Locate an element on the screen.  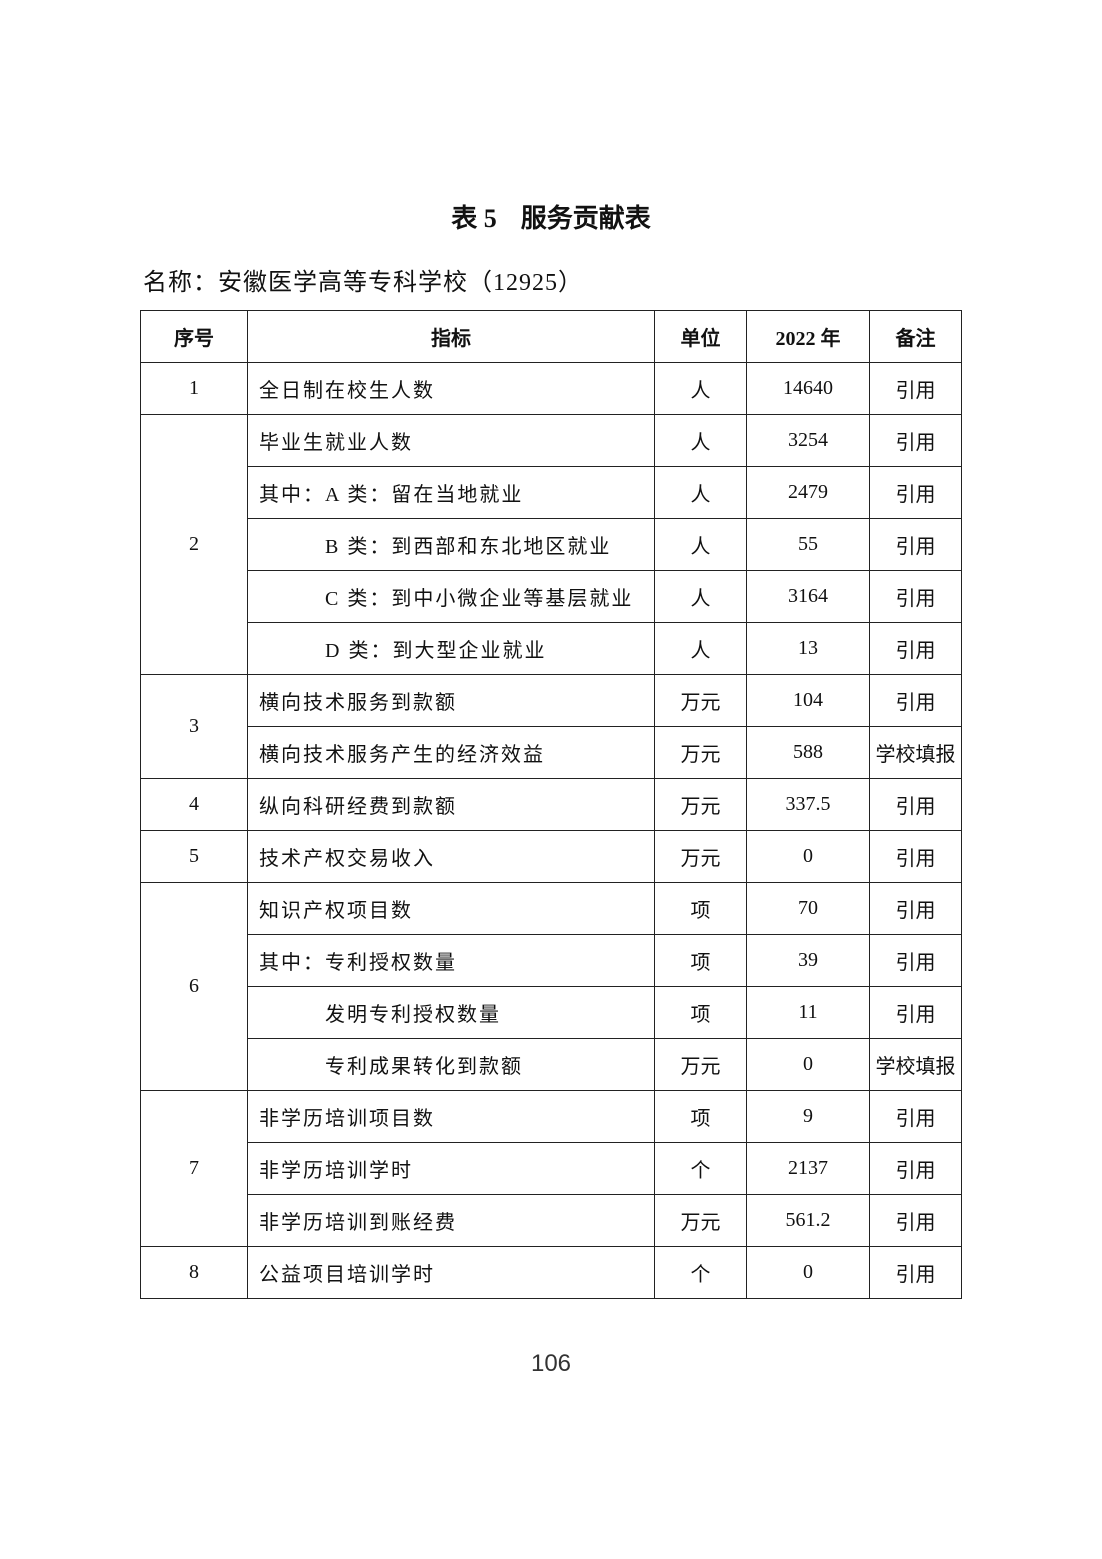
cell-value: 2137 is located at coordinates (808, 1168).